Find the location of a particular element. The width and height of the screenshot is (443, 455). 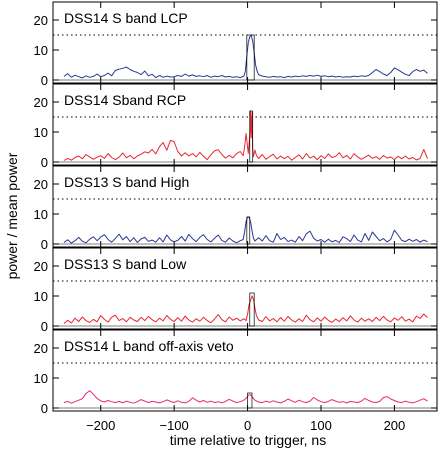

panel-title: DSS13 S band Low is located at coordinates (125, 264).